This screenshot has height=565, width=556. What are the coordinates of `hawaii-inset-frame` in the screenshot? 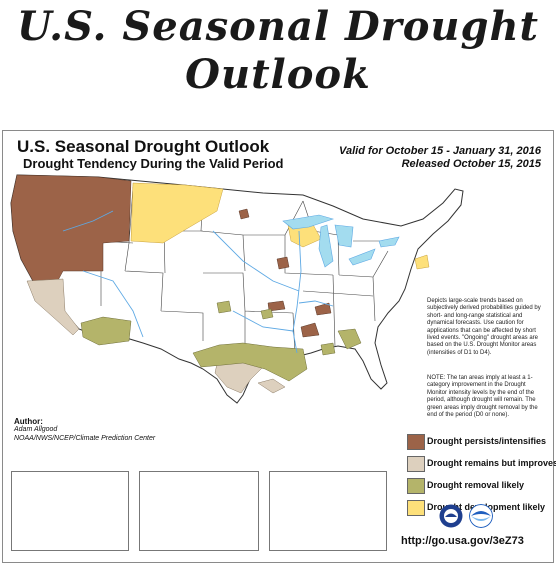 It's located at (199, 511).